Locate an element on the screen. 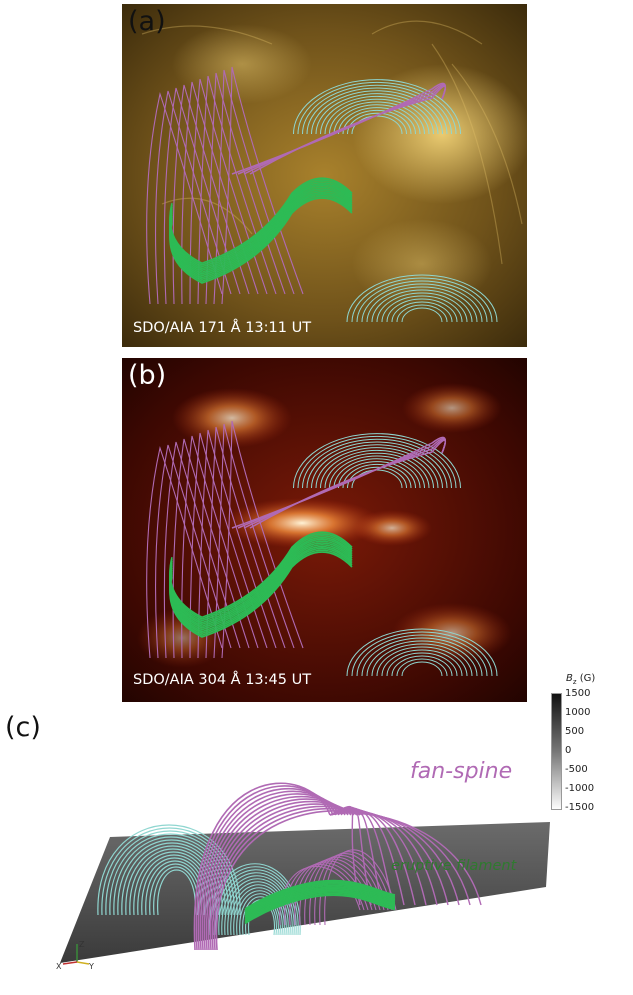 The width and height of the screenshot is (633, 995). field-lines-c is located at coordinates (289, 866).